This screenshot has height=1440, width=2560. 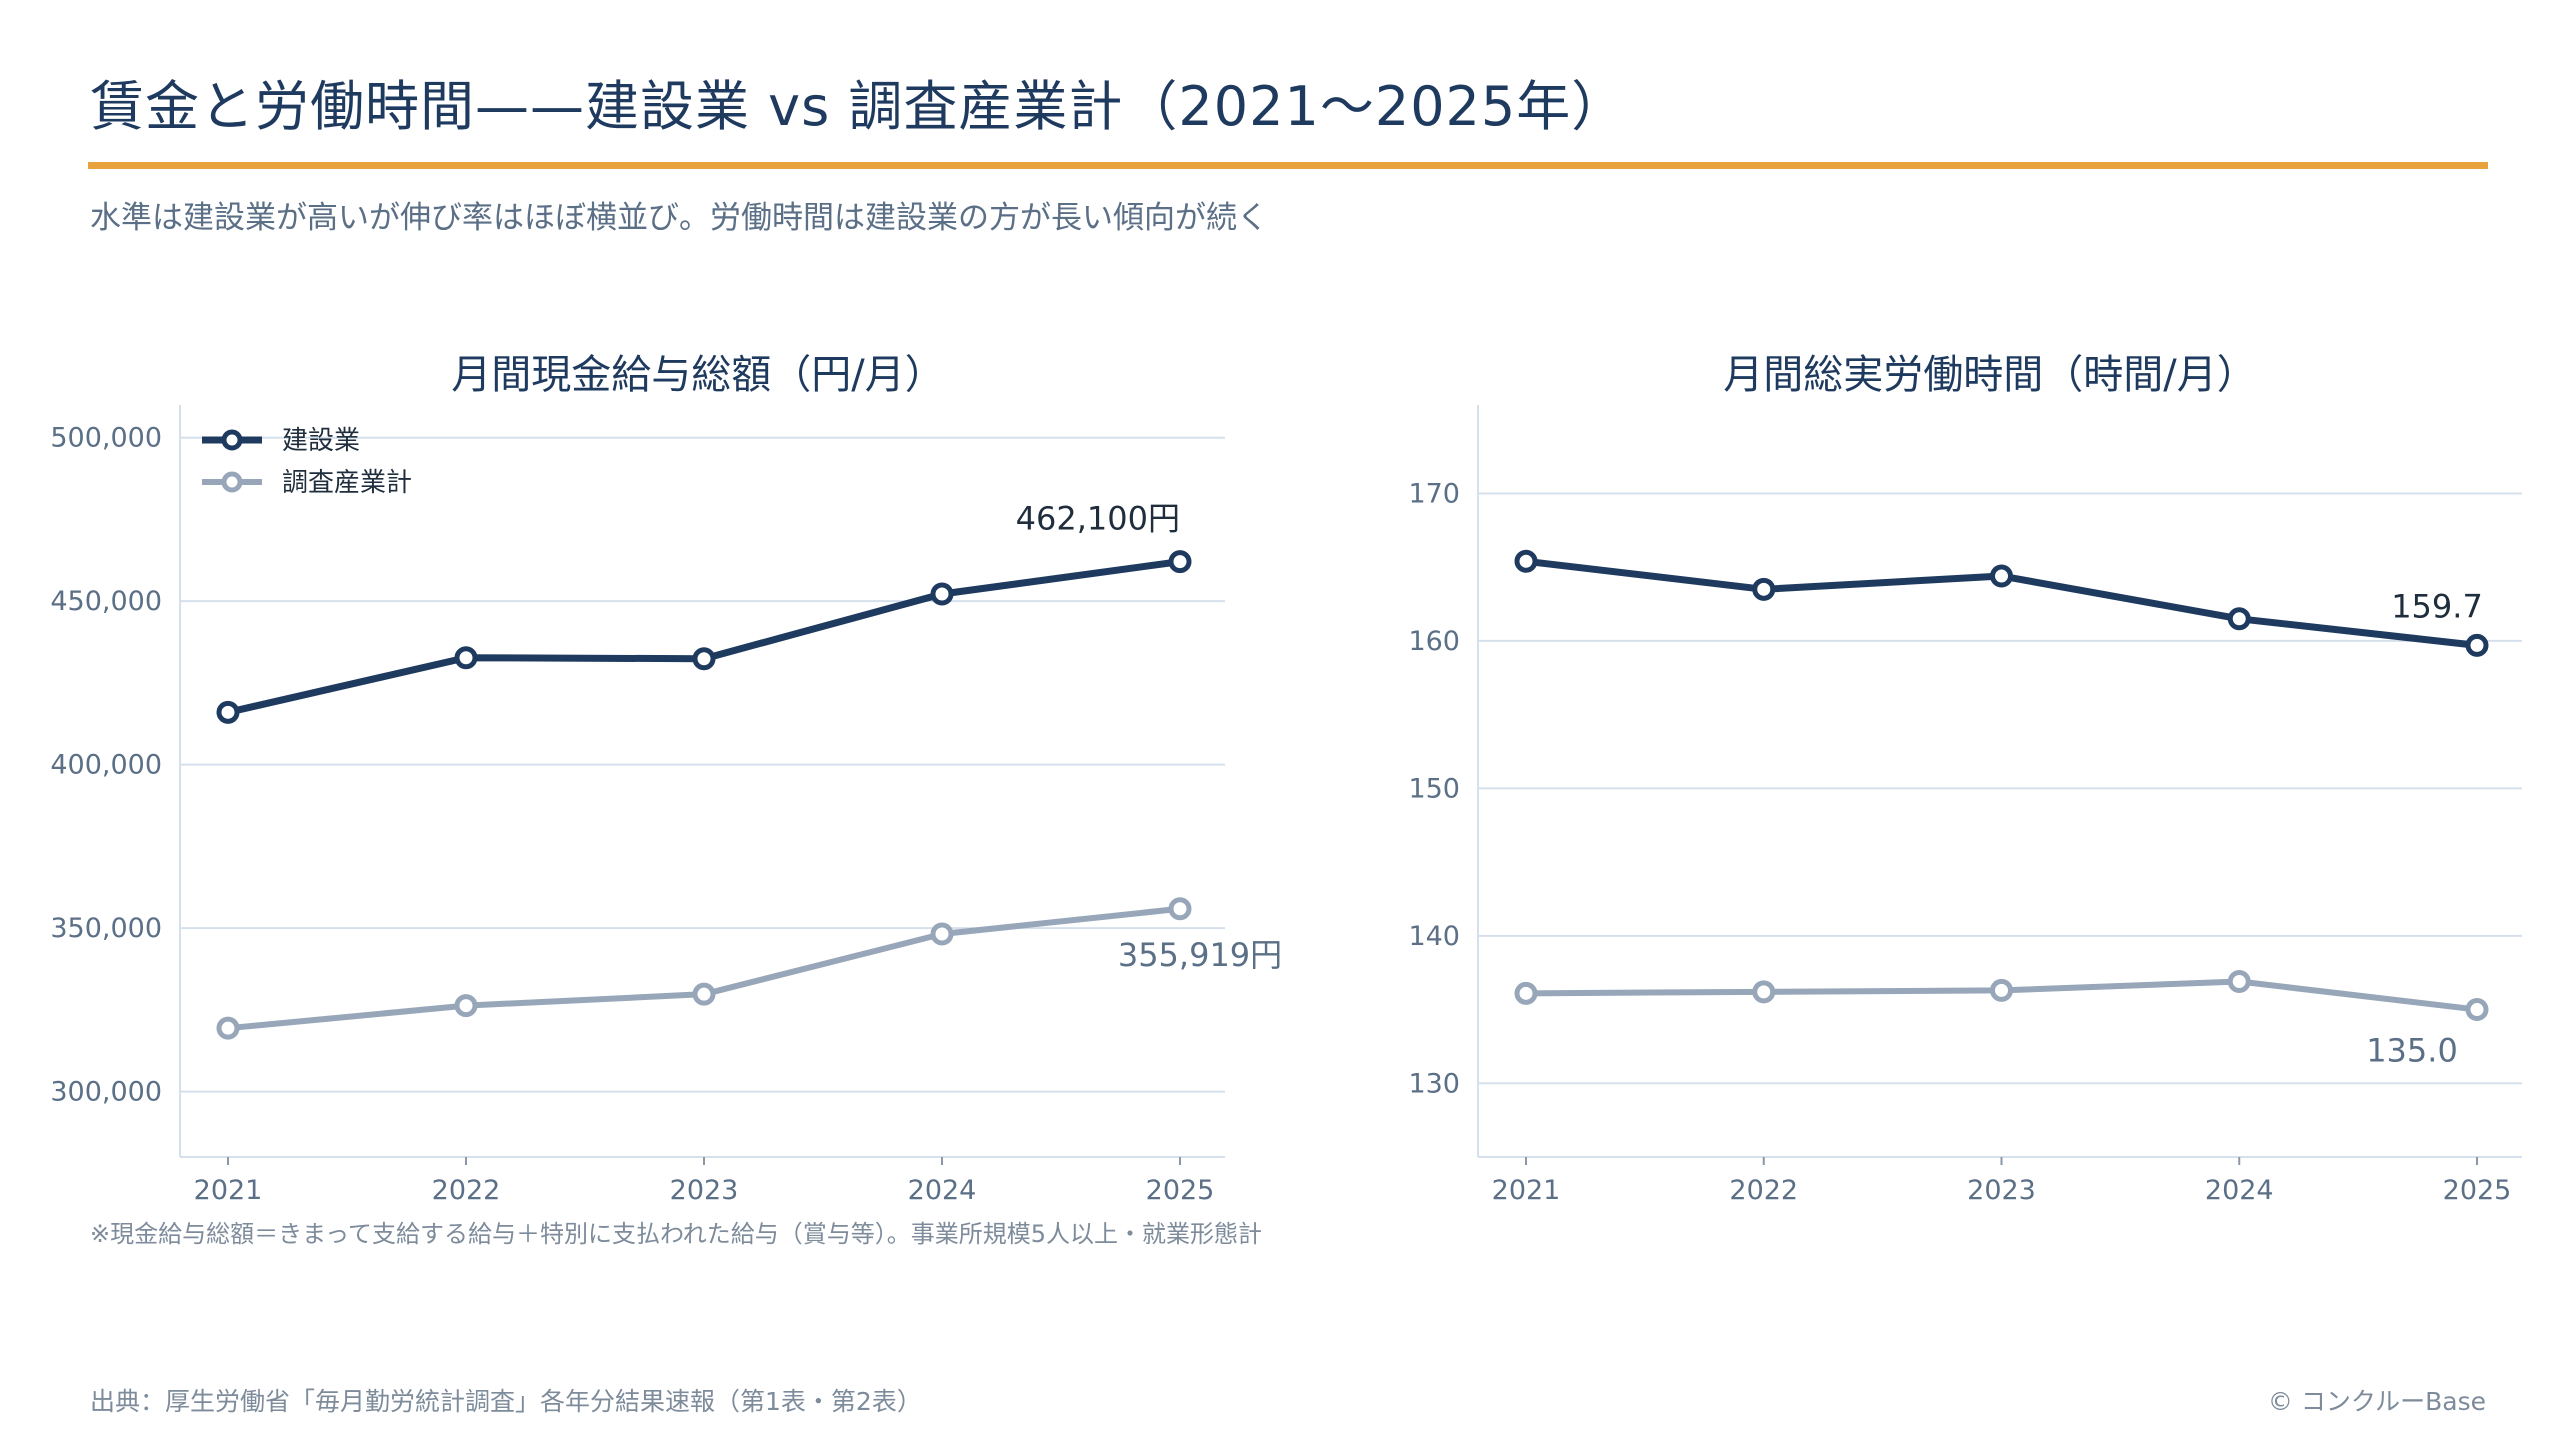 I want to click on wage-y-tick-label: 450,000, so click(x=106, y=601).